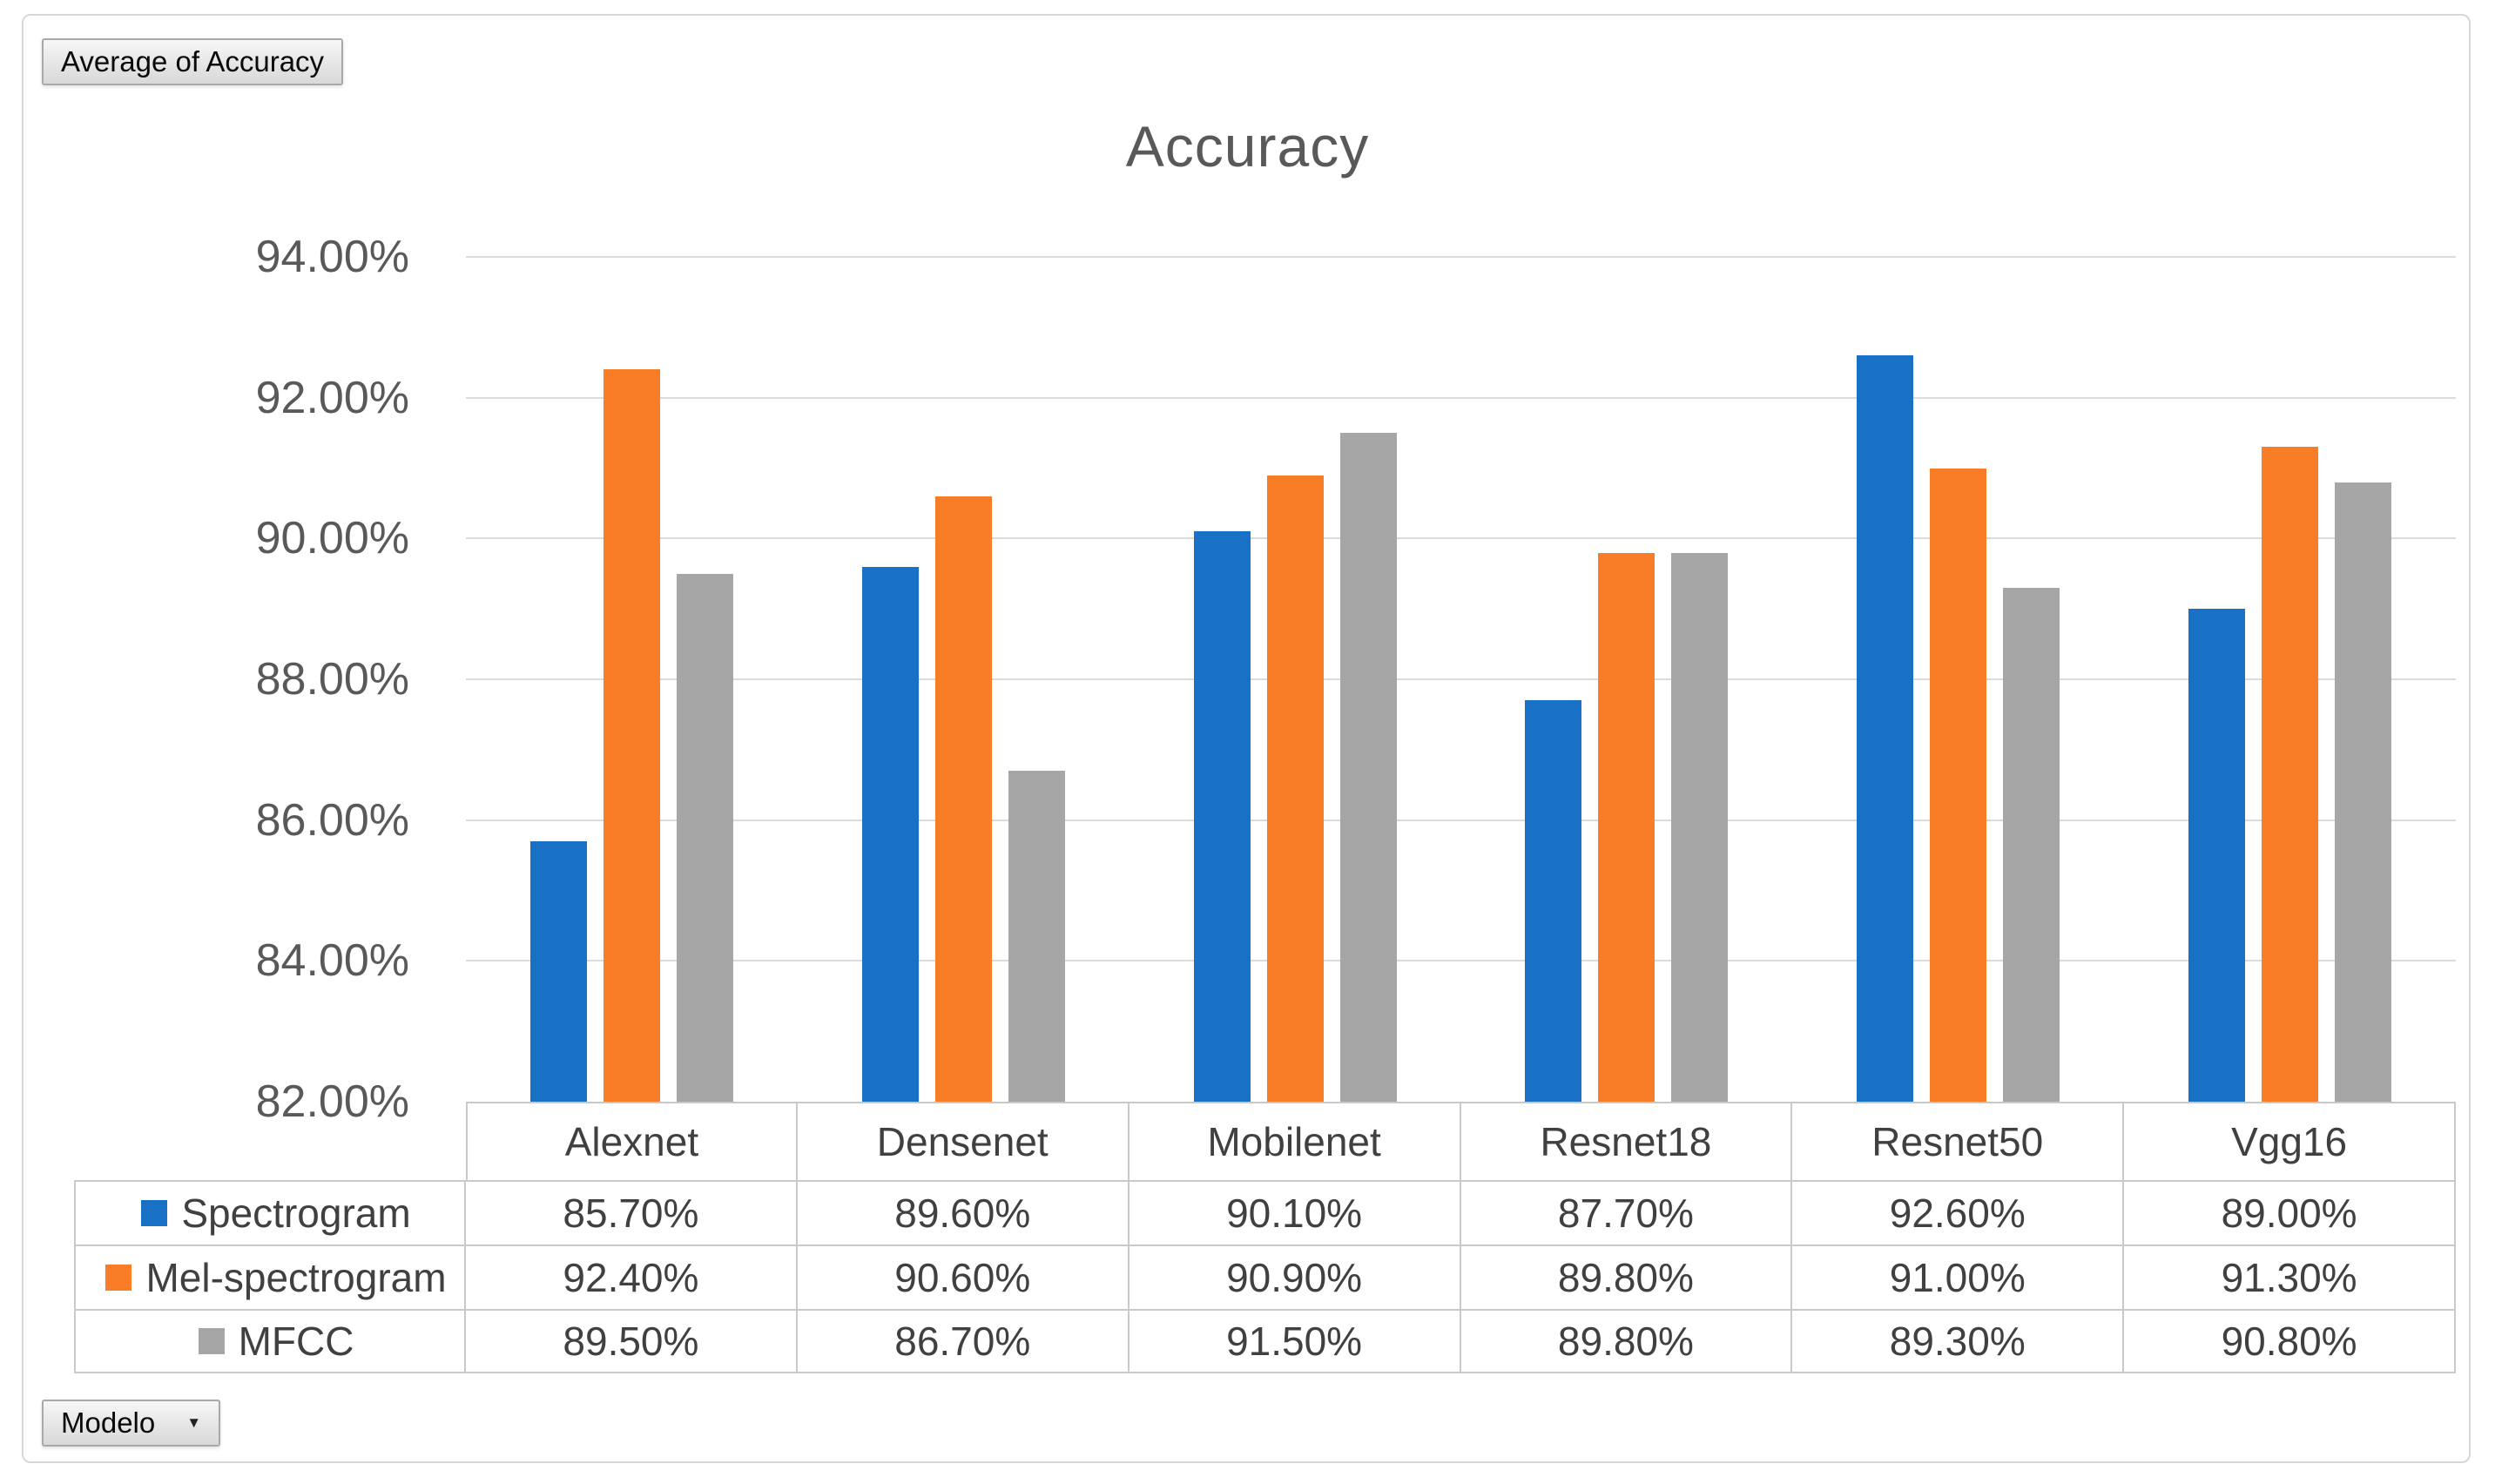  Describe the element at coordinates (1958, 1277) in the screenshot. I see `value-cell-mel-spectrogram-resnet50: 91.00%` at that location.